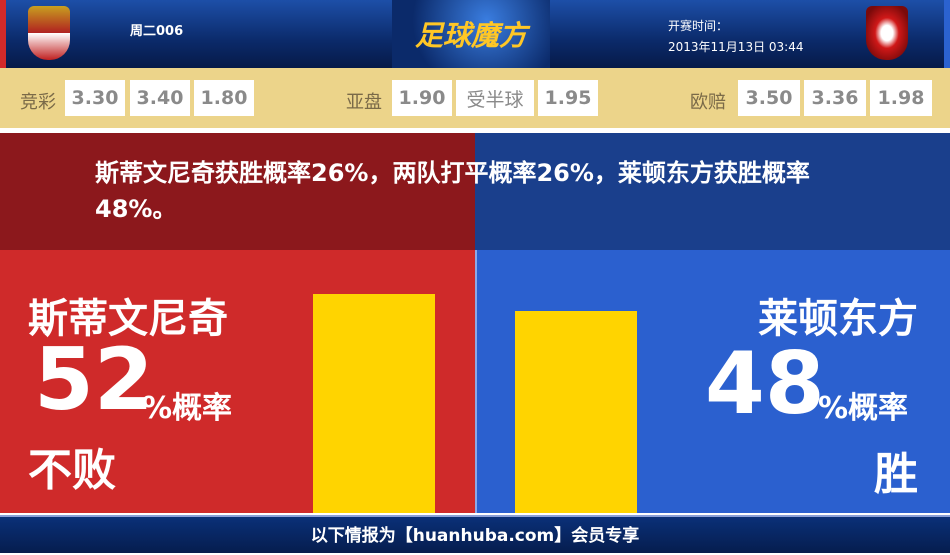 The width and height of the screenshot is (950, 555). I want to click on kickoff-label: 开赛时间：, so click(698, 26).